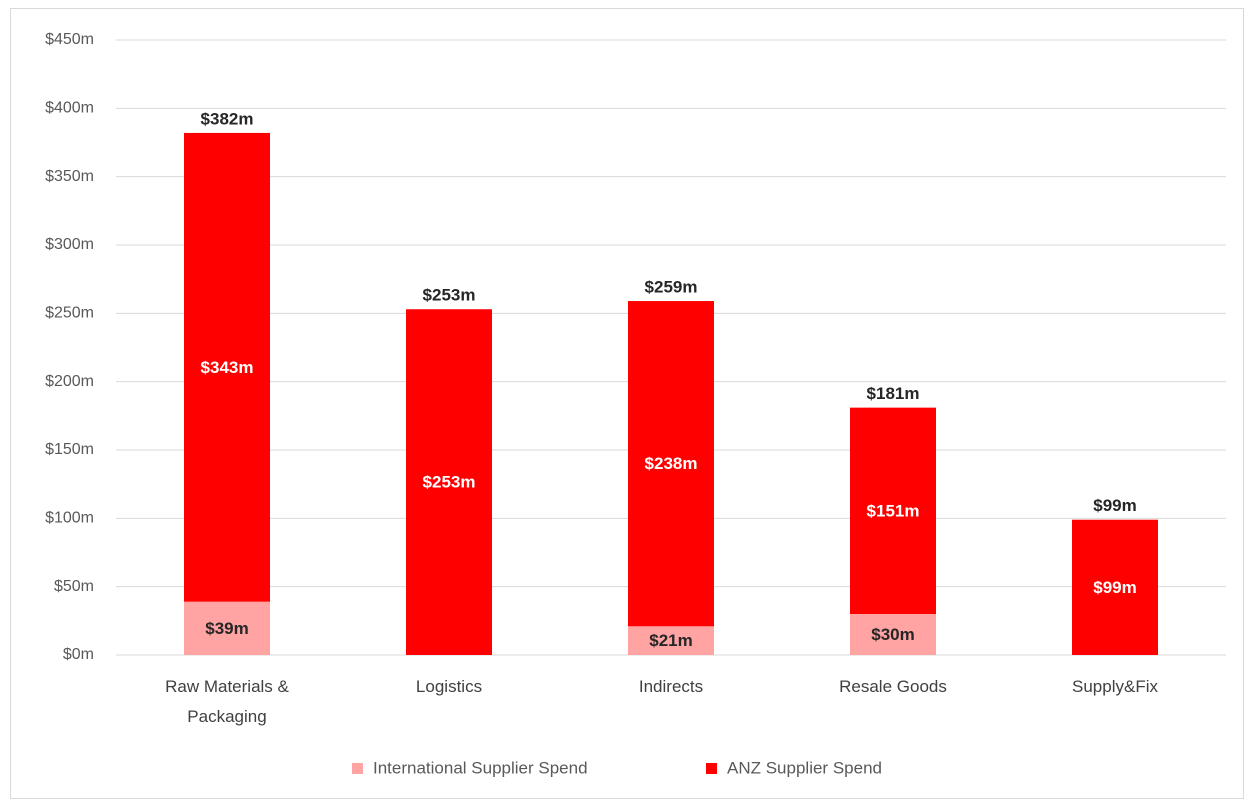  I want to click on x-tick-label: Raw Materials & Packaging, so click(227, 701).